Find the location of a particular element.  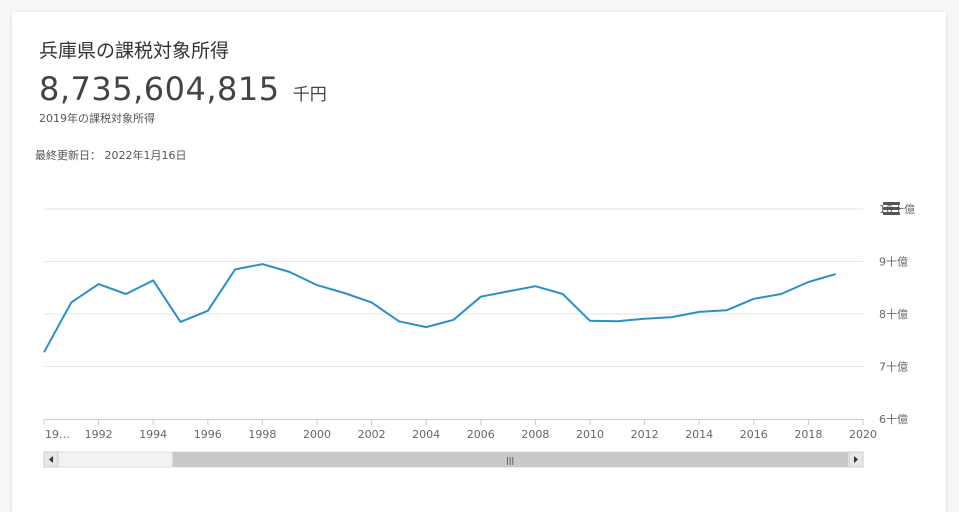

last-updated: 最終更新日： 2022年1月16日 is located at coordinates (111, 155).